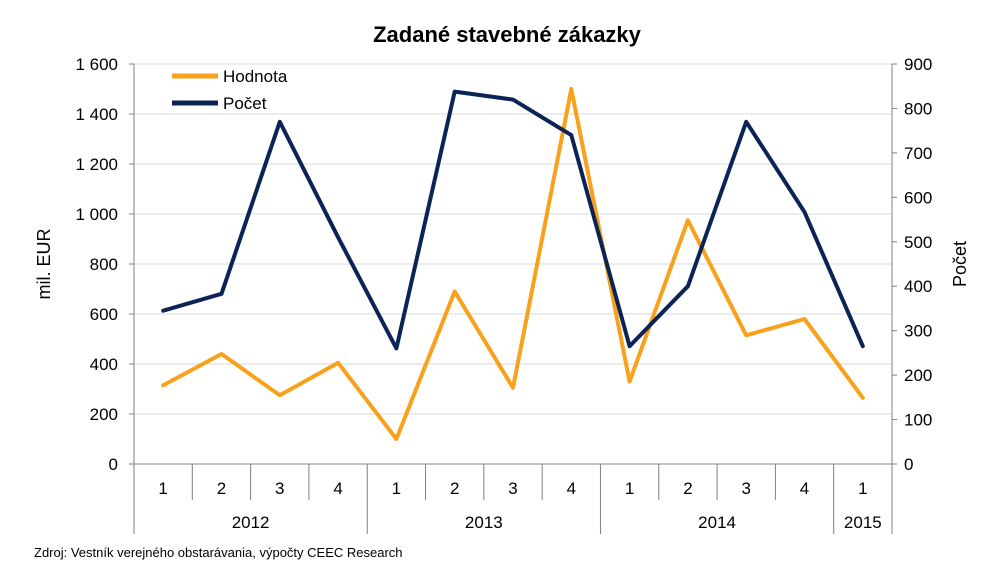 The image size is (1003, 576). What do you see at coordinates (255, 76) in the screenshot?
I see `legend-label-hodnota: Hodnota` at bounding box center [255, 76].